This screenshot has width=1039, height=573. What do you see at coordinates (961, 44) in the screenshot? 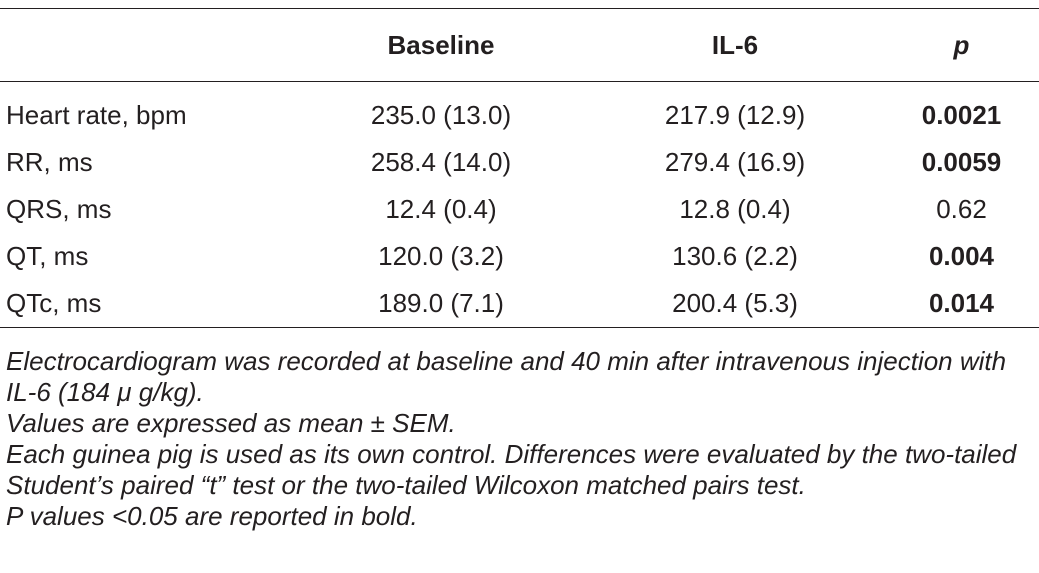
I see `header-p-value: p` at bounding box center [961, 44].